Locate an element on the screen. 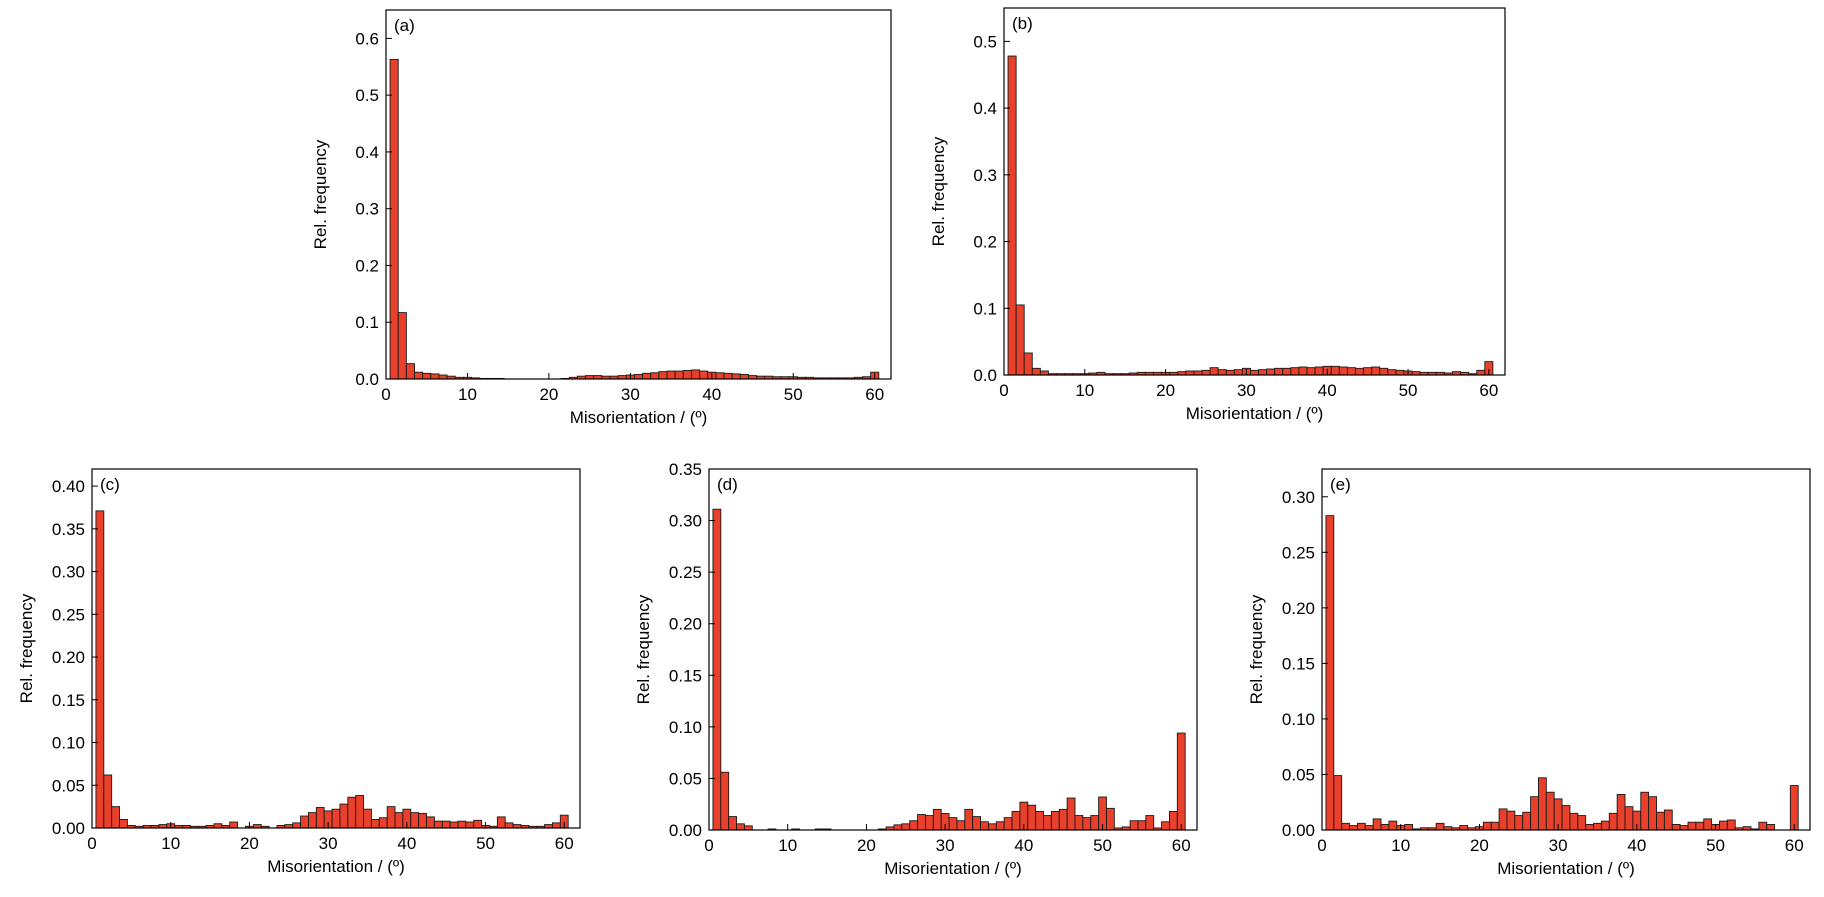 The width and height of the screenshot is (1824, 897). plot-frame-c is located at coordinates (336, 648).